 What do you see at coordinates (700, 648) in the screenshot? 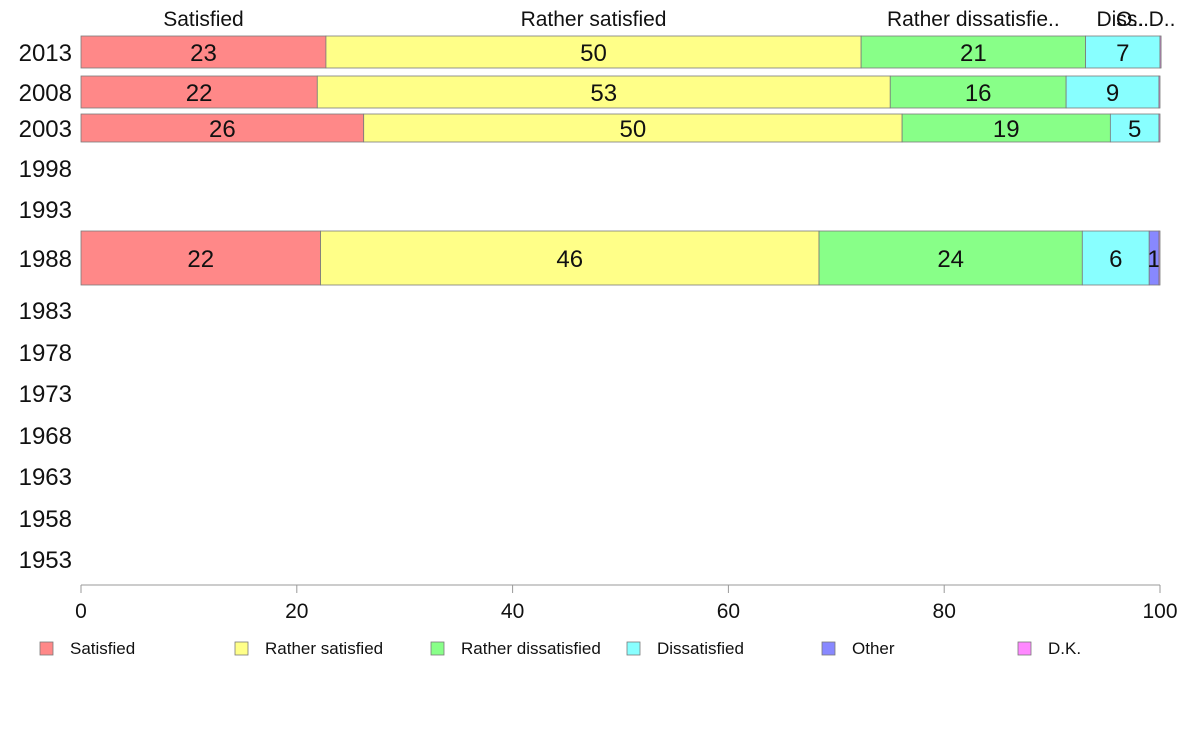
I see `legend-label: Dissatisfied` at bounding box center [700, 648].